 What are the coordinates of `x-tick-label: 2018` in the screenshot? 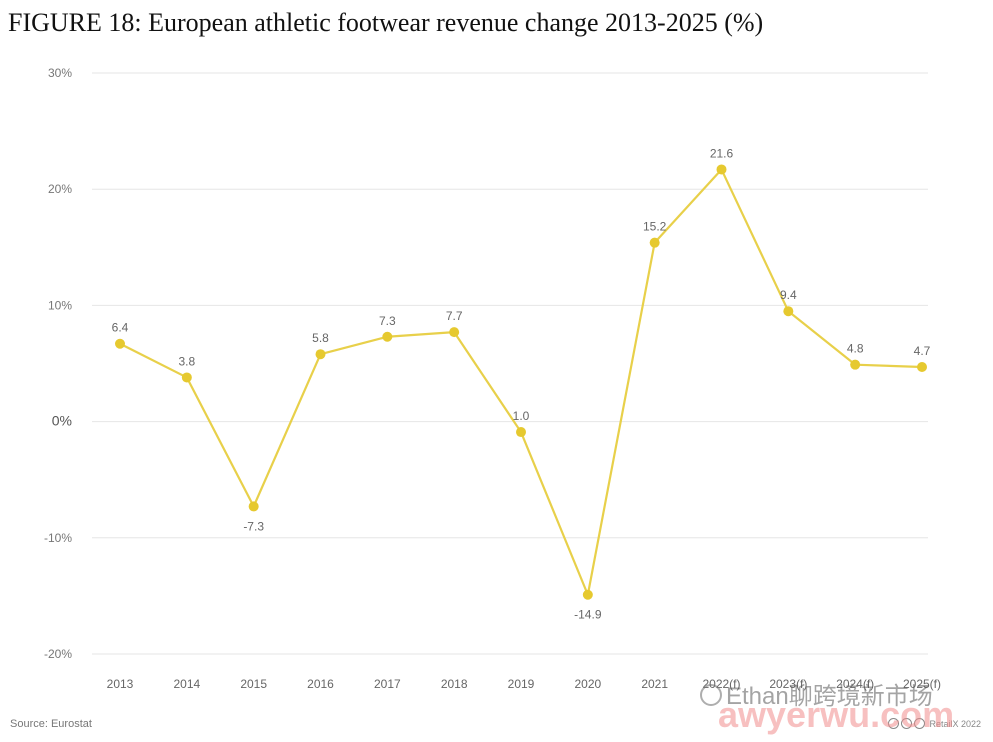 It's located at (454, 684).